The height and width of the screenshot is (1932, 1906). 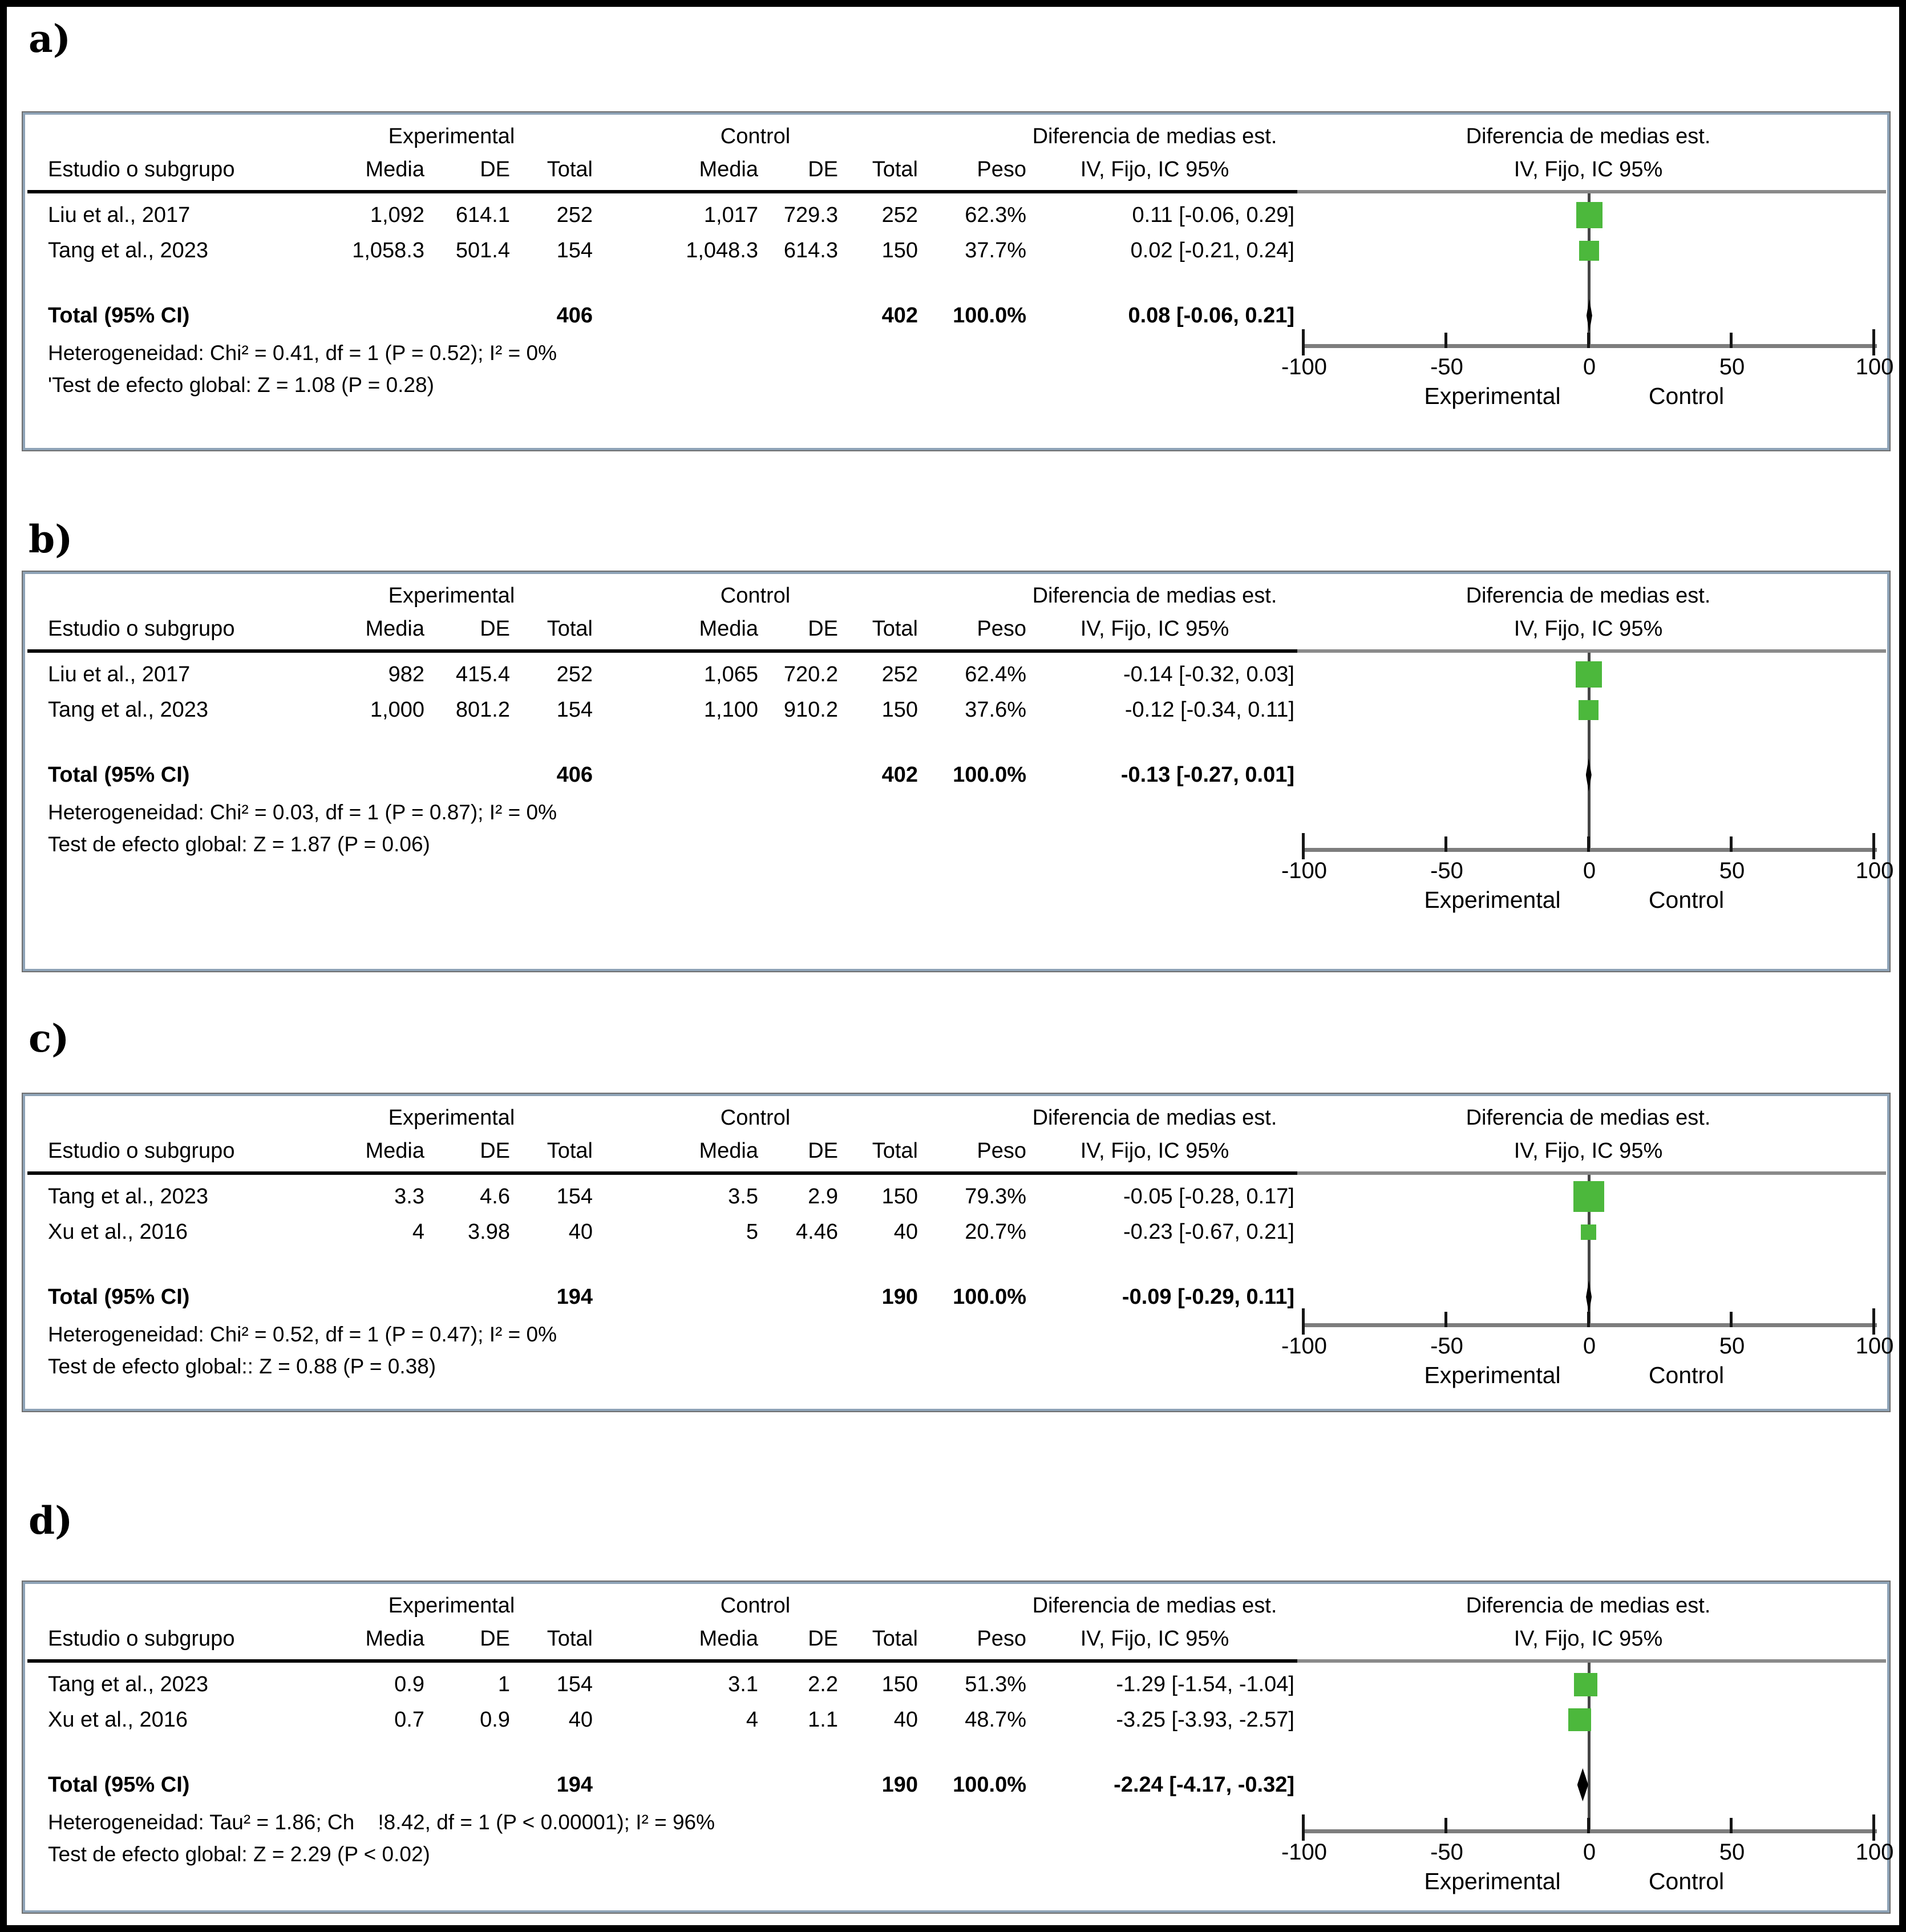 I want to click on media-ctl-value: 3.5, so click(x=743, y=1196).